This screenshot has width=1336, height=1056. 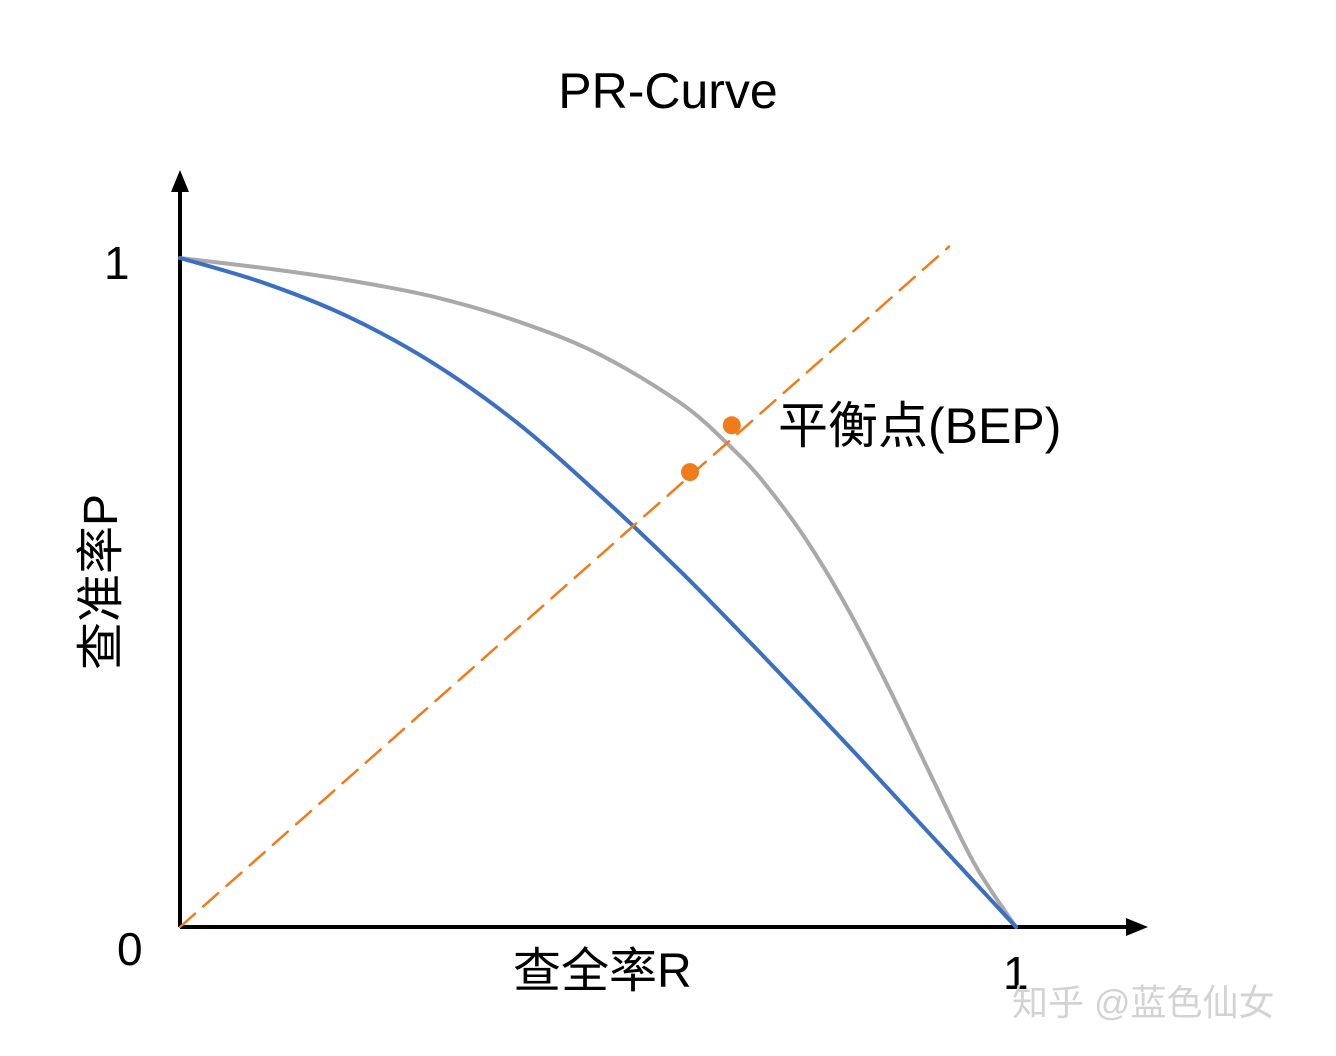 I want to click on chart-title: PR-Curve, so click(x=668, y=91).